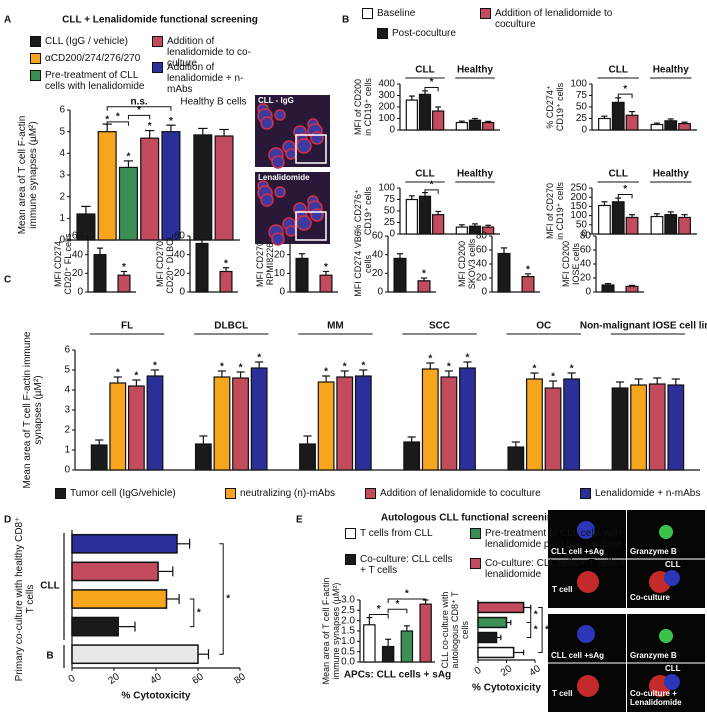 The image size is (707, 714). I want to click on micrograph-label: T cell, so click(562, 693).